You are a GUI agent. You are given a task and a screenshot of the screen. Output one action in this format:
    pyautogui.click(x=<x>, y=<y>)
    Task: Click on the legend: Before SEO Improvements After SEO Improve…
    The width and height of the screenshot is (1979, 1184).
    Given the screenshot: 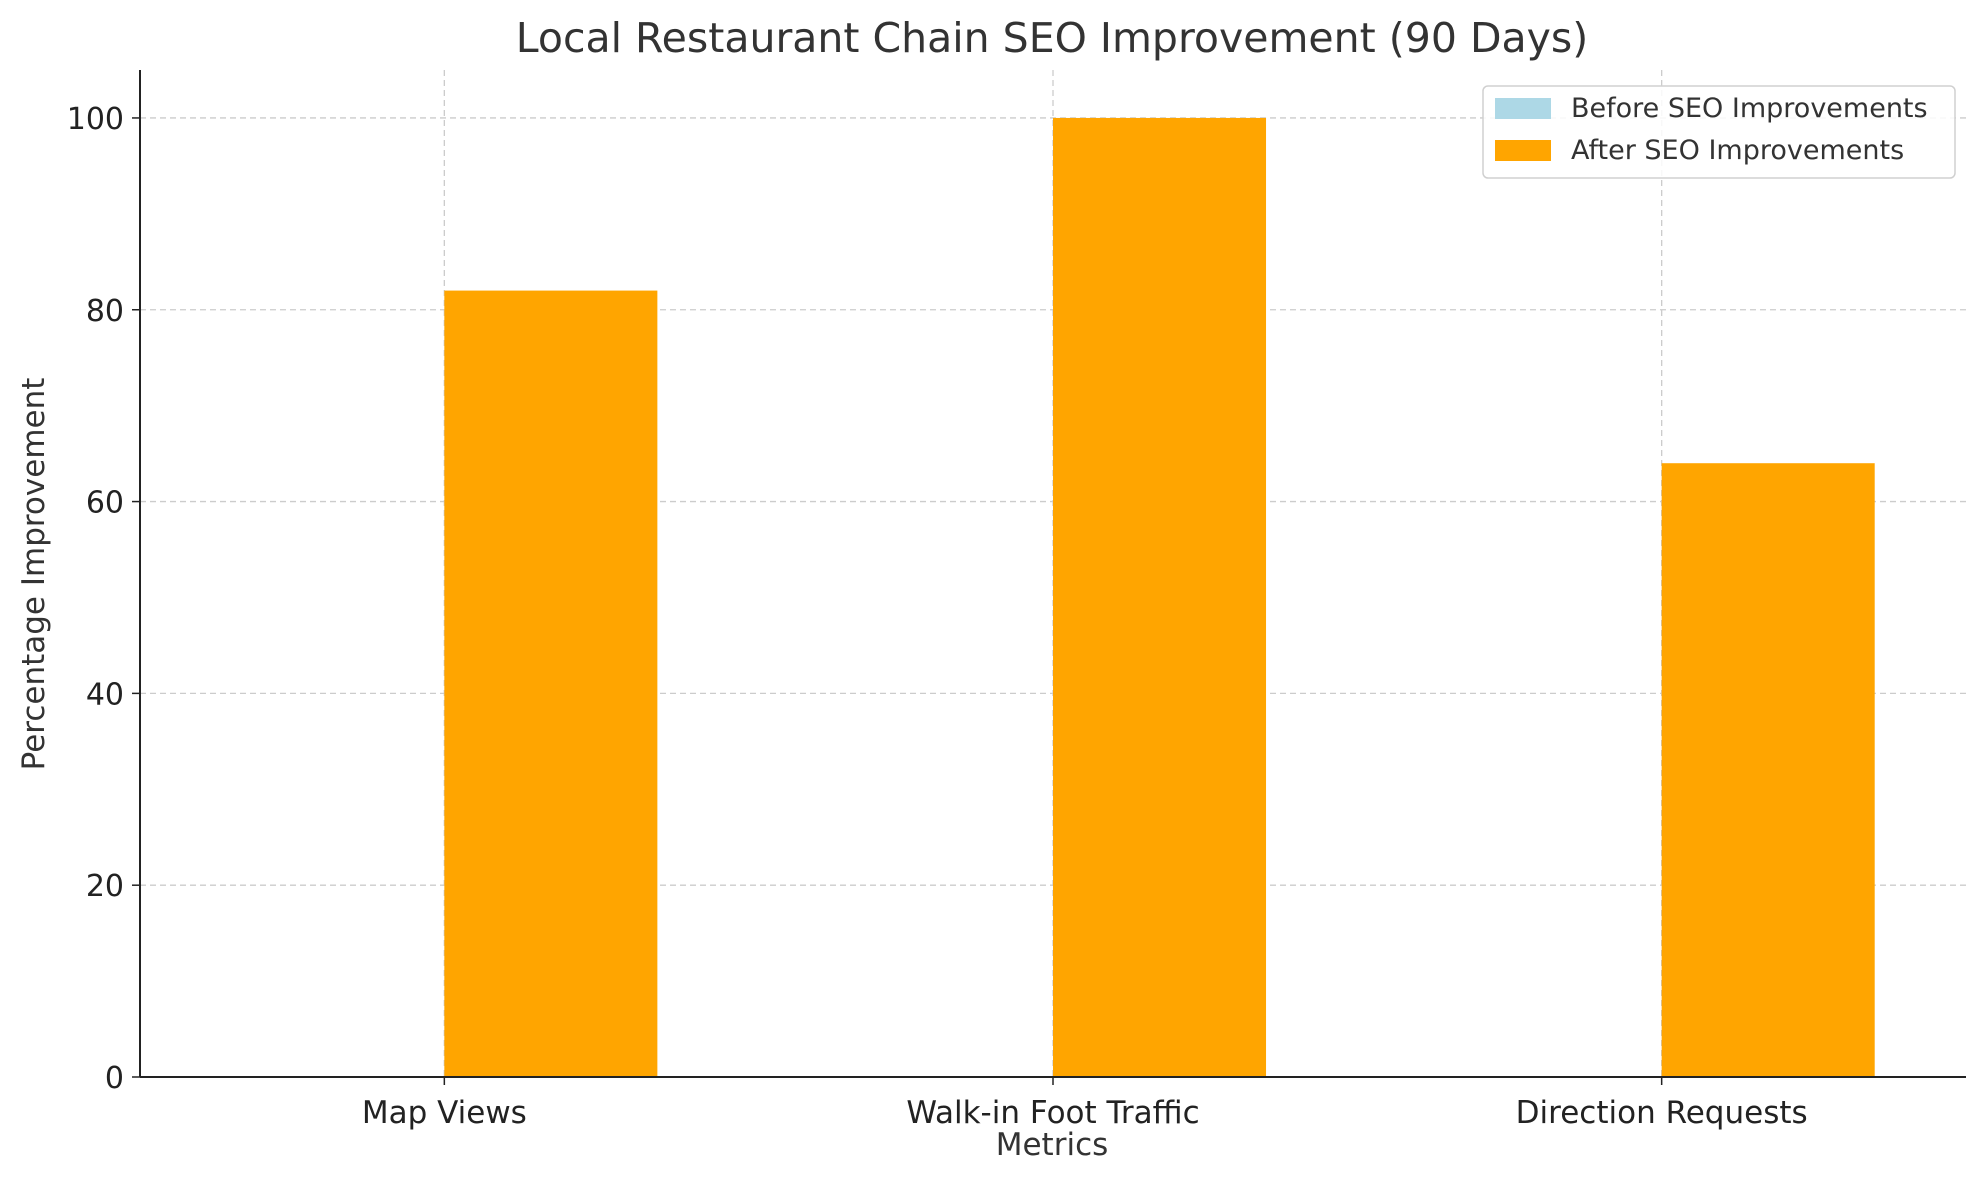 What is the action you would take?
    pyautogui.click(x=1719, y=132)
    